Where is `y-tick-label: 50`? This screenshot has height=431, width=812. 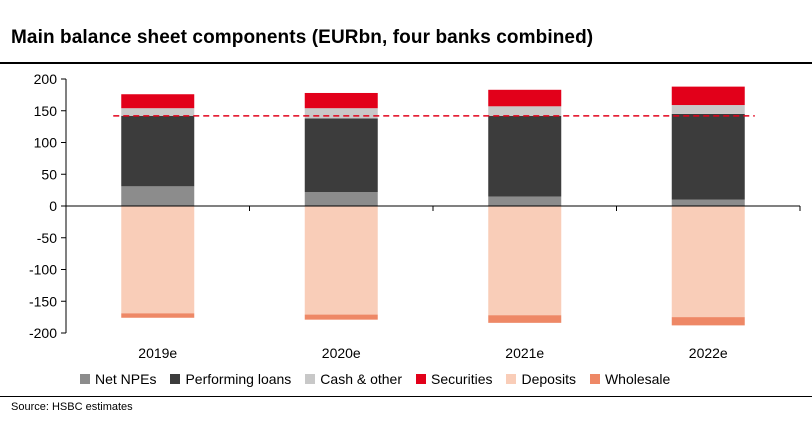 y-tick-label: 50 is located at coordinates (49, 174).